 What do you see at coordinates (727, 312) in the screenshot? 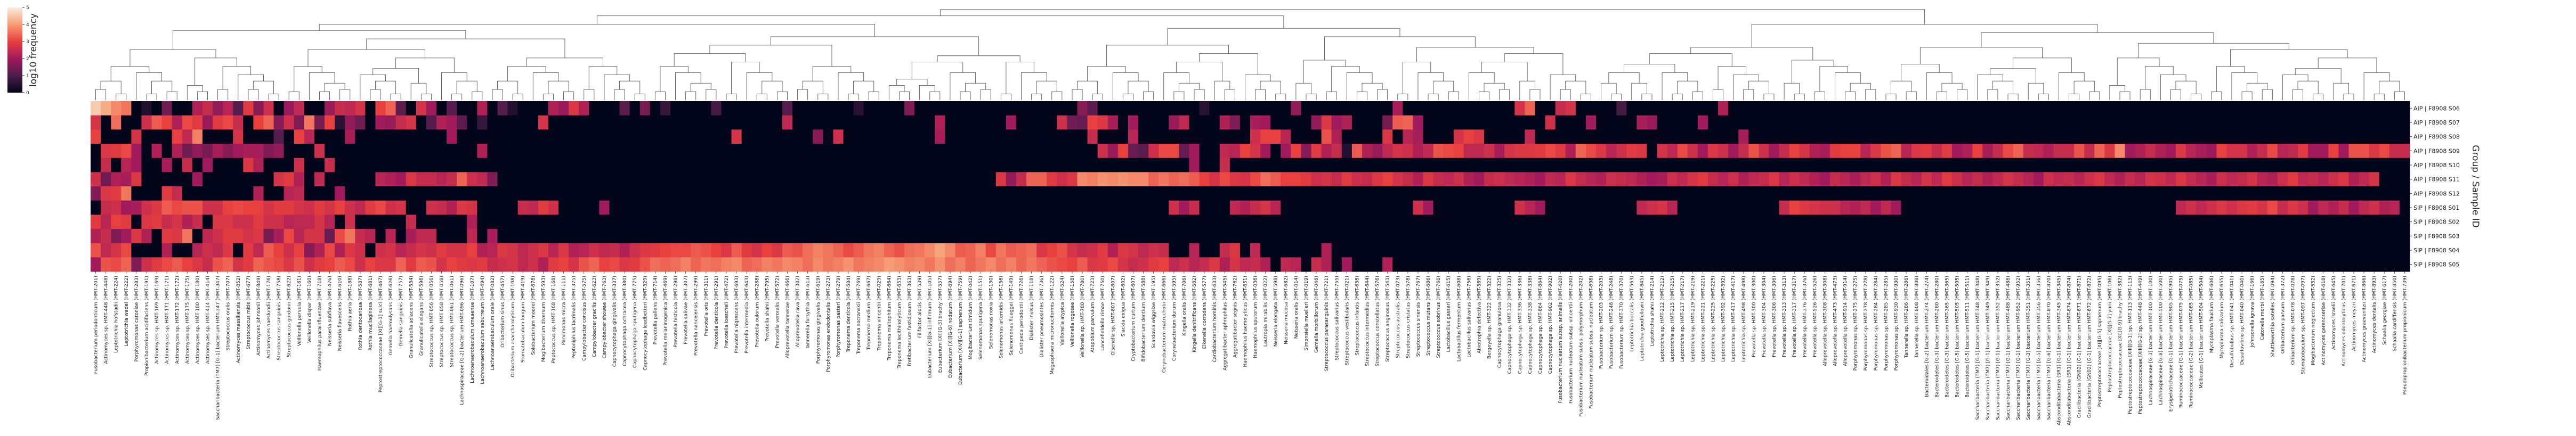
I see `column-tick-label: Prevotella loescheii (HMT-472)` at bounding box center [727, 312].